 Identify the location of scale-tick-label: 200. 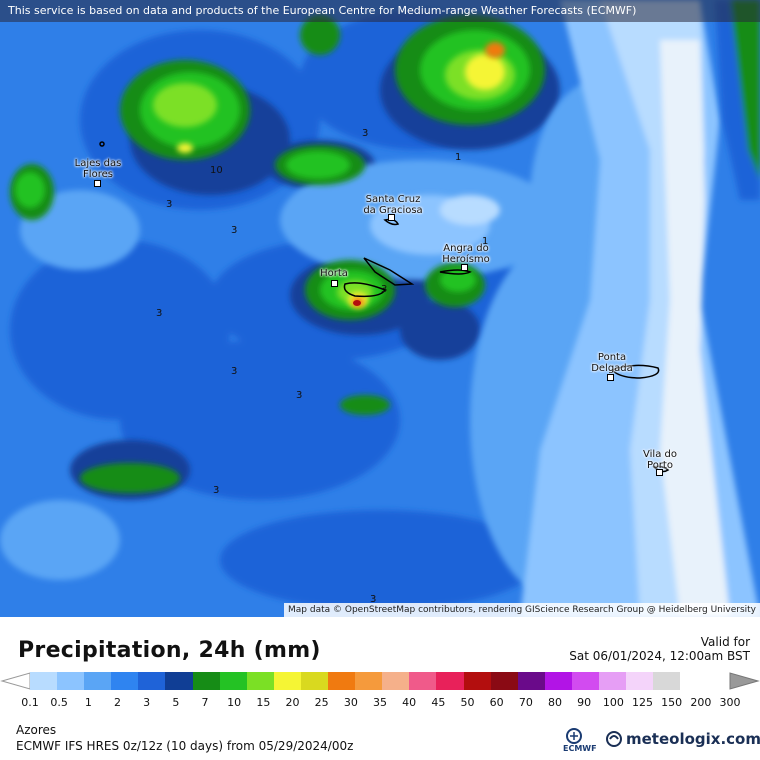
(701, 702).